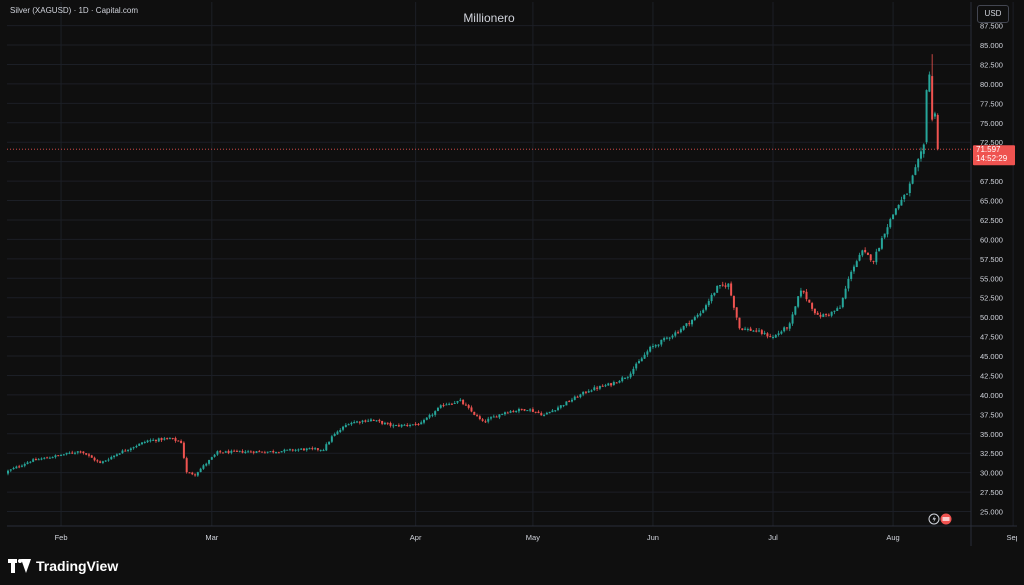 The width and height of the screenshot is (1024, 585). What do you see at coordinates (74, 10) in the screenshot?
I see `symbol-info: Silver (XAGUSD) · 1D · Capital.com` at bounding box center [74, 10].